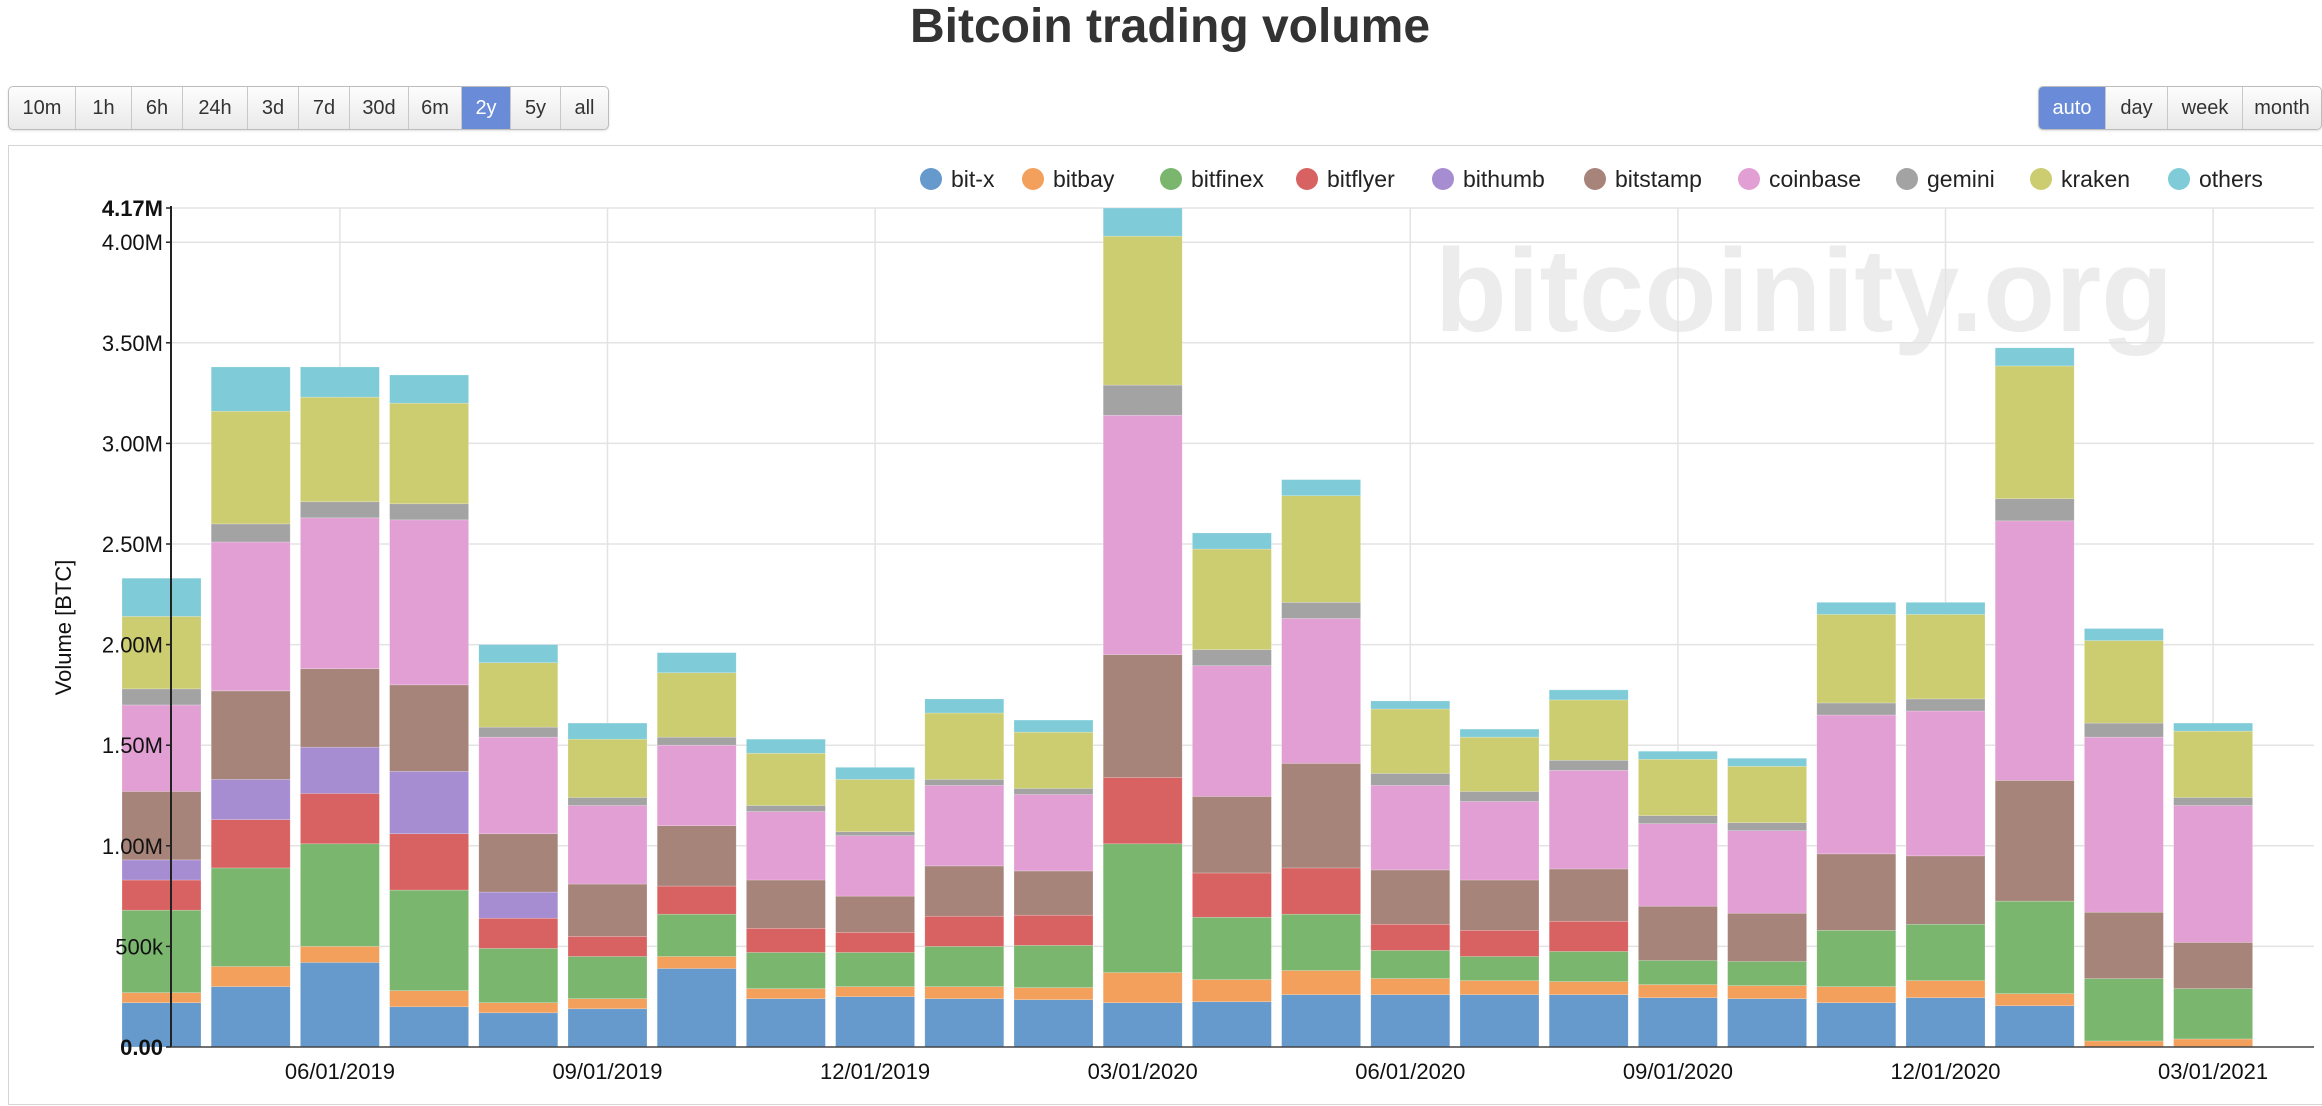 The image size is (2322, 1106). I want to click on x-tick-label: 03/01/2021, so click(2213, 1071).